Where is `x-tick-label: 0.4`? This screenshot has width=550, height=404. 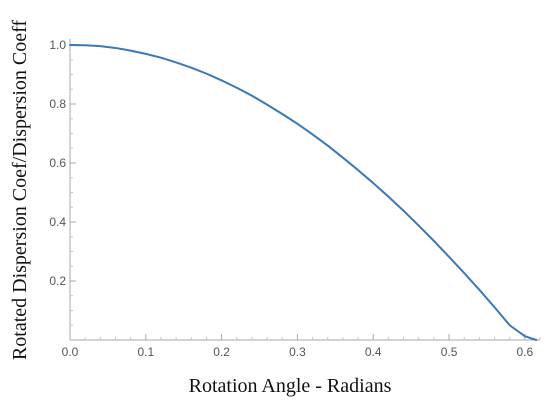
x-tick-label: 0.4 is located at coordinates (373, 352).